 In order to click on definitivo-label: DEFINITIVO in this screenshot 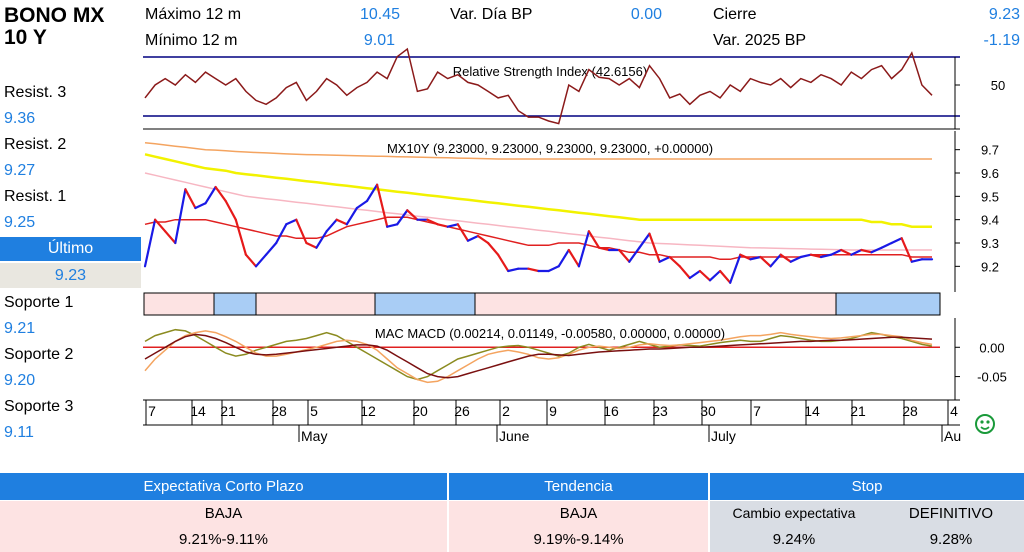, I will do `click(951, 513)`.